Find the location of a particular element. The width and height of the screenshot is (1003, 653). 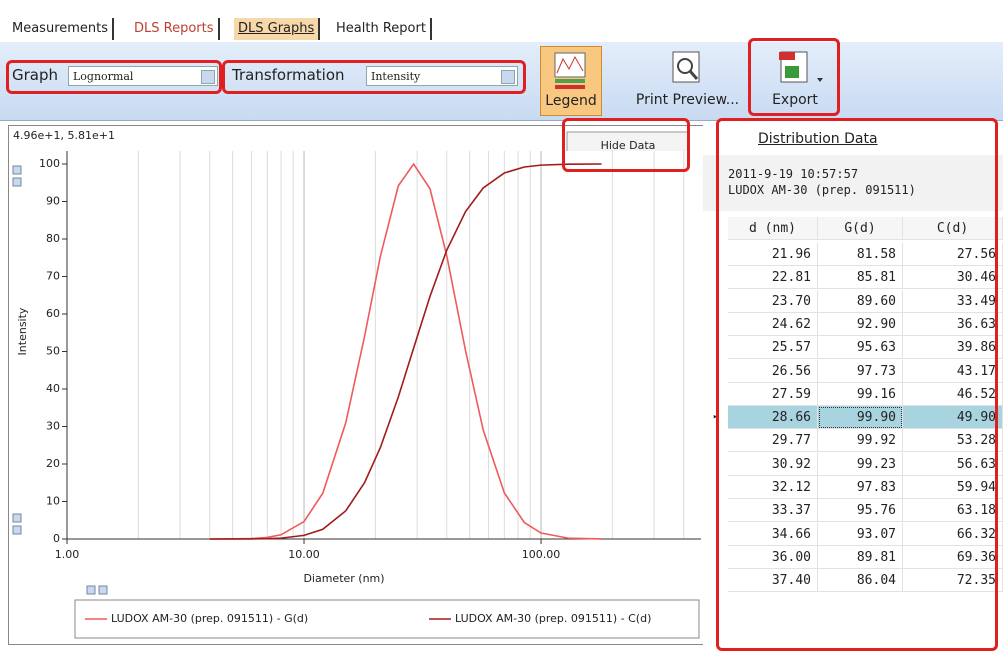

tab: DLS Reports is located at coordinates (175, 29).